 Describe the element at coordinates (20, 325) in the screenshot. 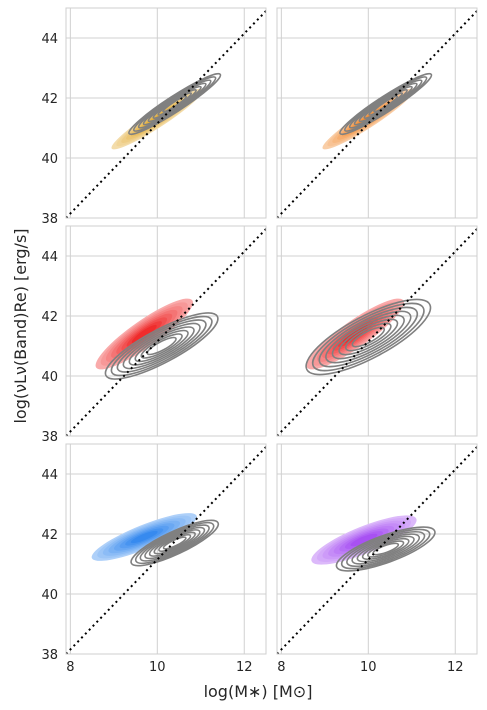

I see `y-axis-label: log(νLν(Band)Re) [erg/s]` at that location.